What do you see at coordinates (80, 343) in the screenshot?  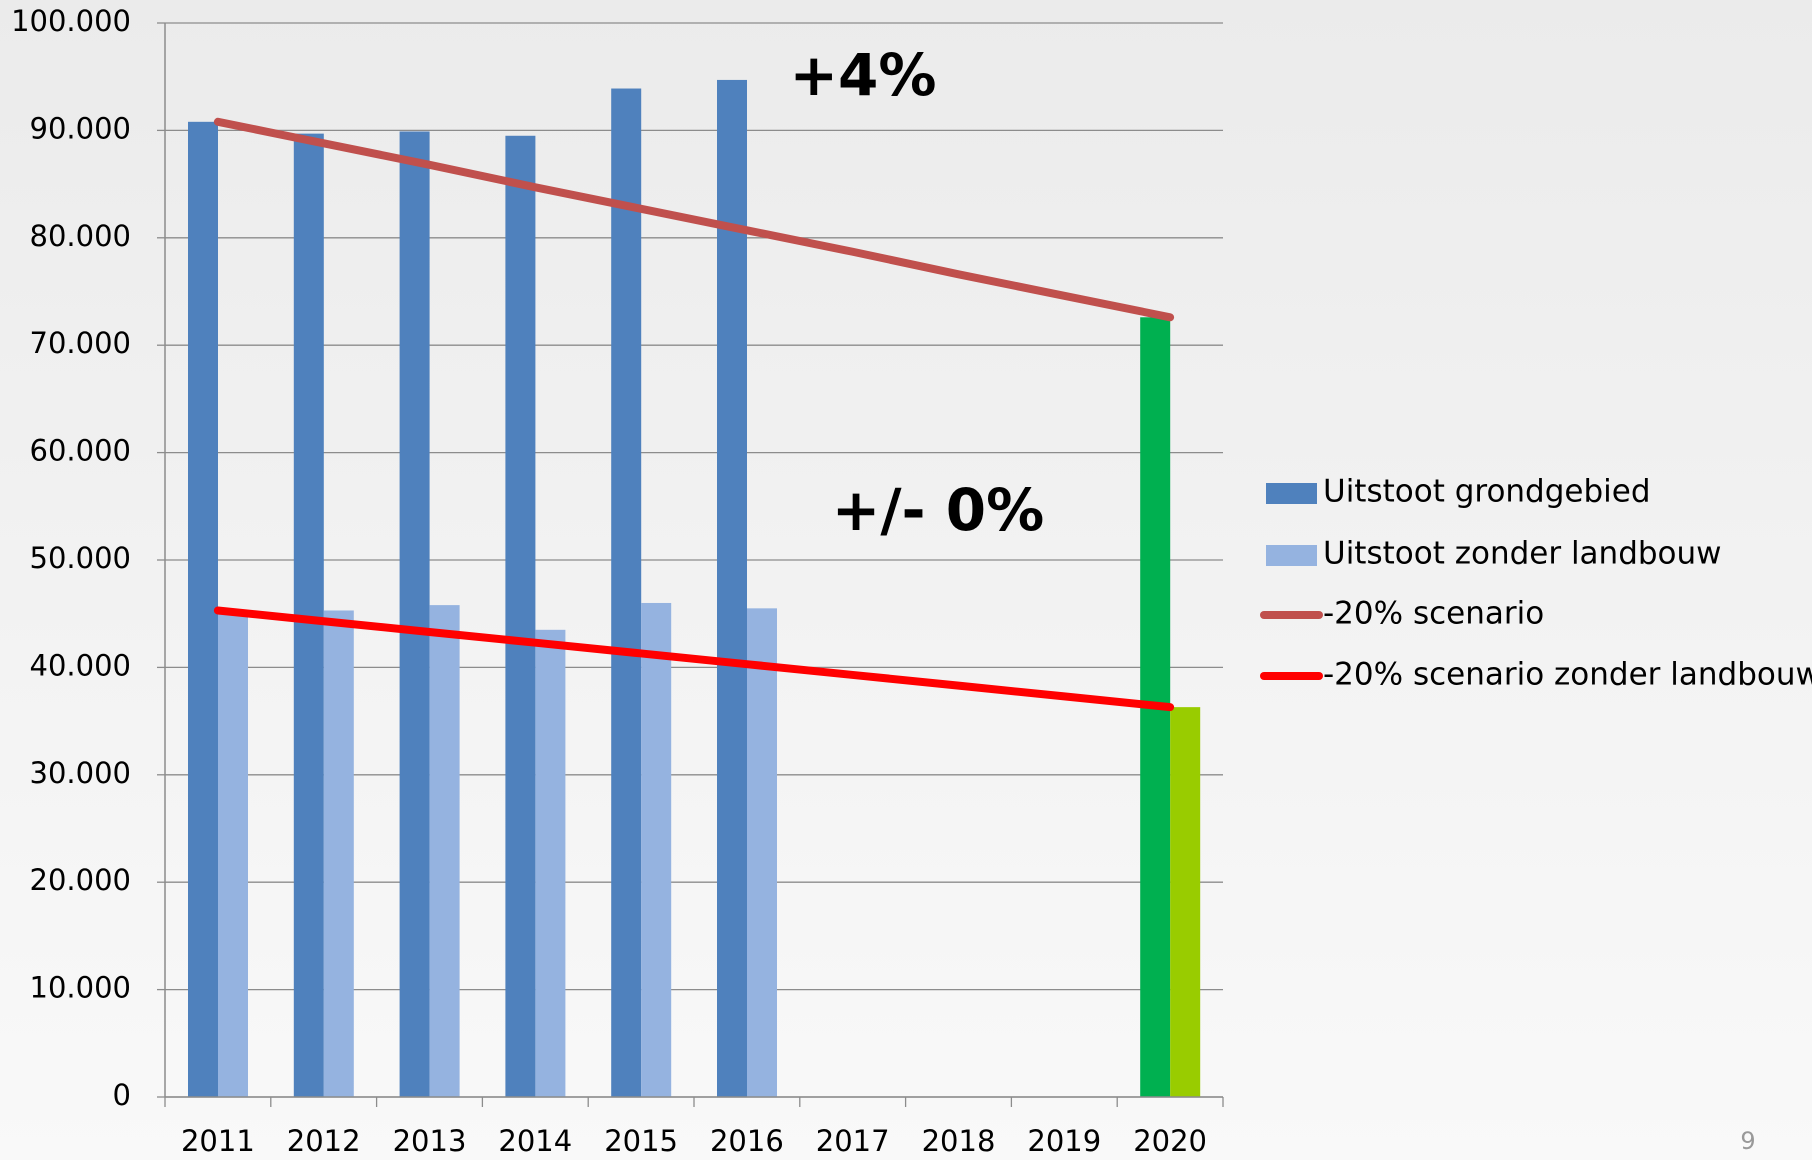 I see `y-tick-label: 70.000` at bounding box center [80, 343].